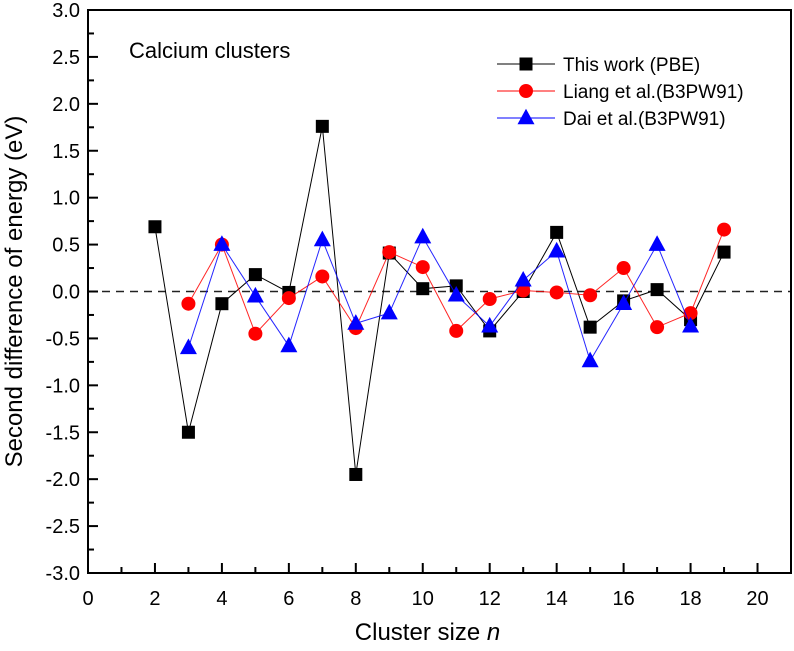 The width and height of the screenshot is (794, 651). What do you see at coordinates (66, 152) in the screenshot?
I see `y-tick-label: 1.5` at bounding box center [66, 152].